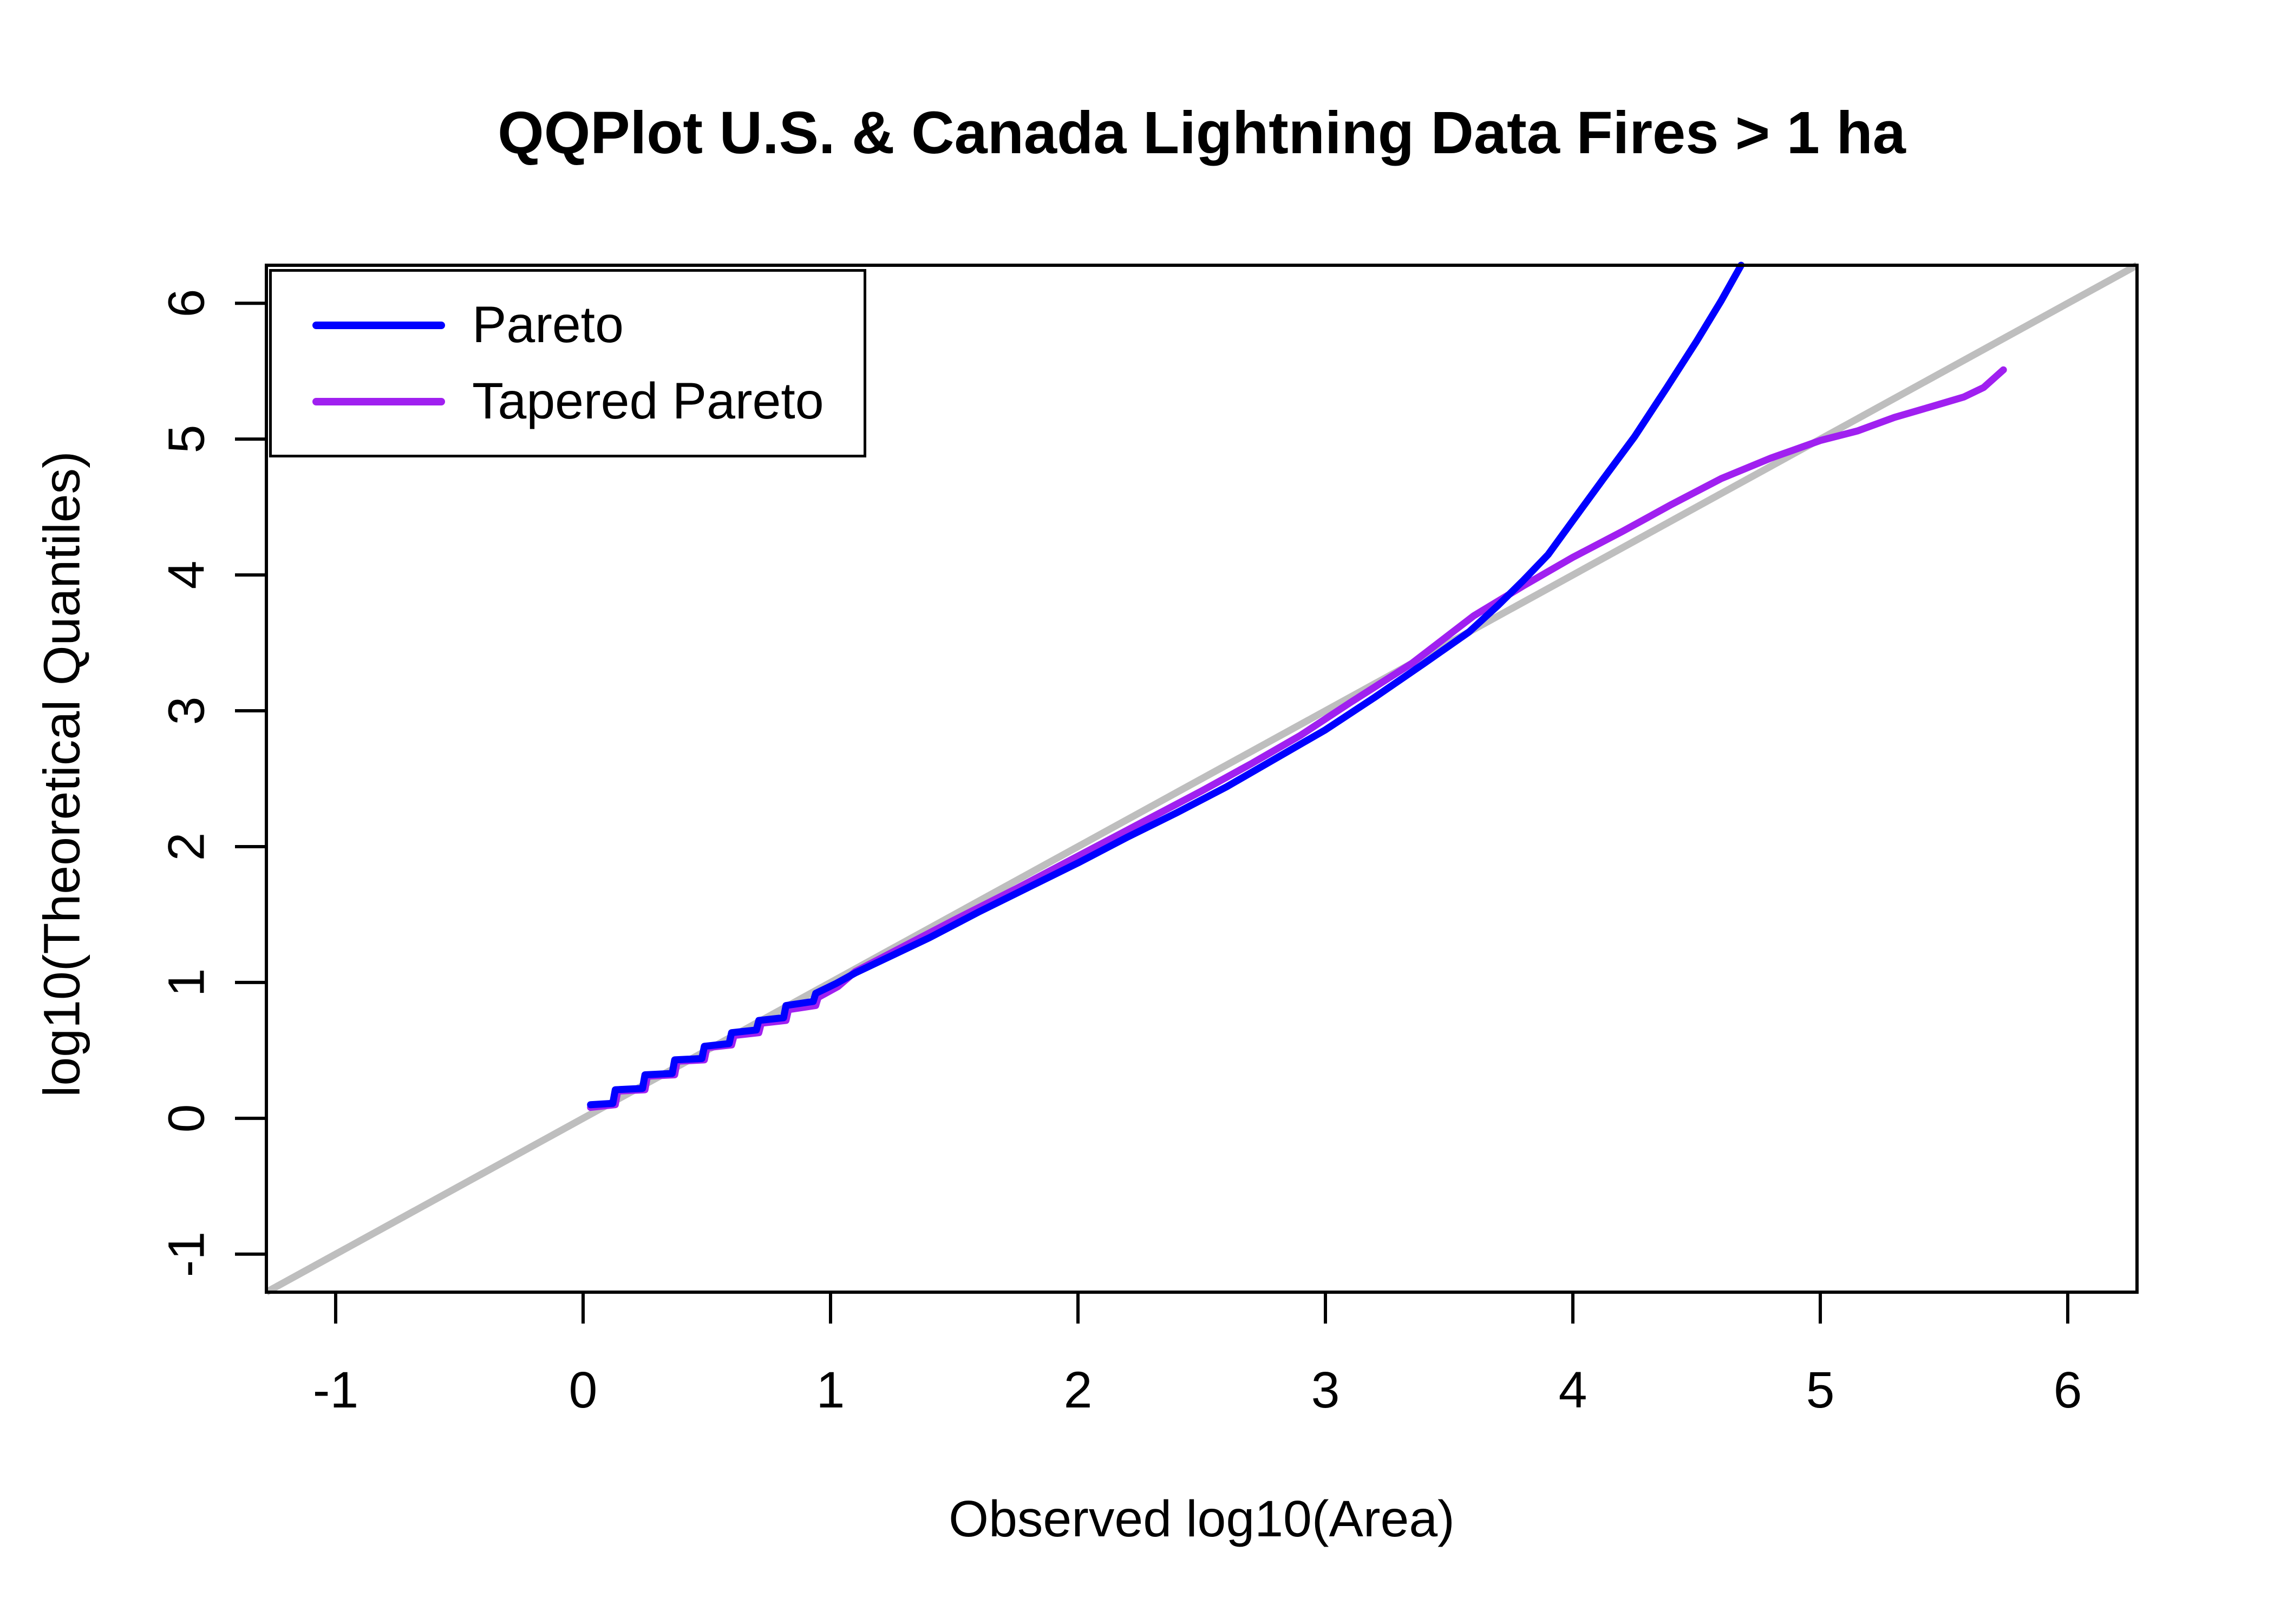 The width and height of the screenshot is (2274, 1624). I want to click on y-tick-label-text: -1, so click(187, 1254).